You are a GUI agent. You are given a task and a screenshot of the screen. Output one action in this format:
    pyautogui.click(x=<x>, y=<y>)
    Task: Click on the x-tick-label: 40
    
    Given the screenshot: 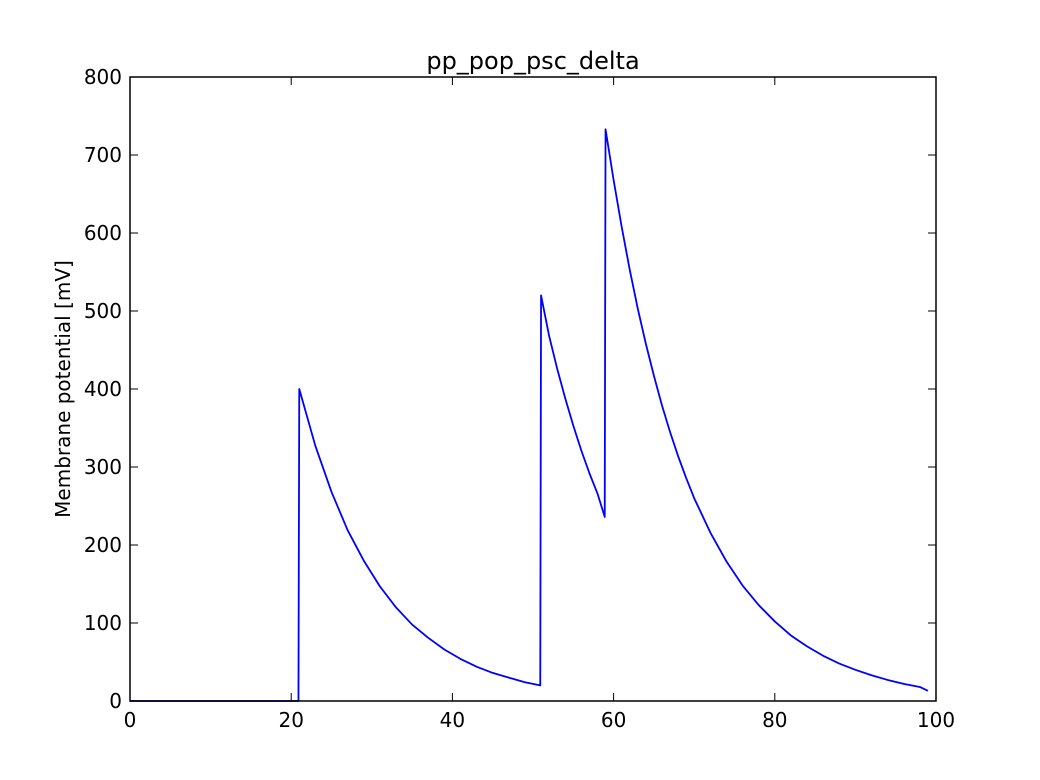 What is the action you would take?
    pyautogui.click(x=452, y=720)
    